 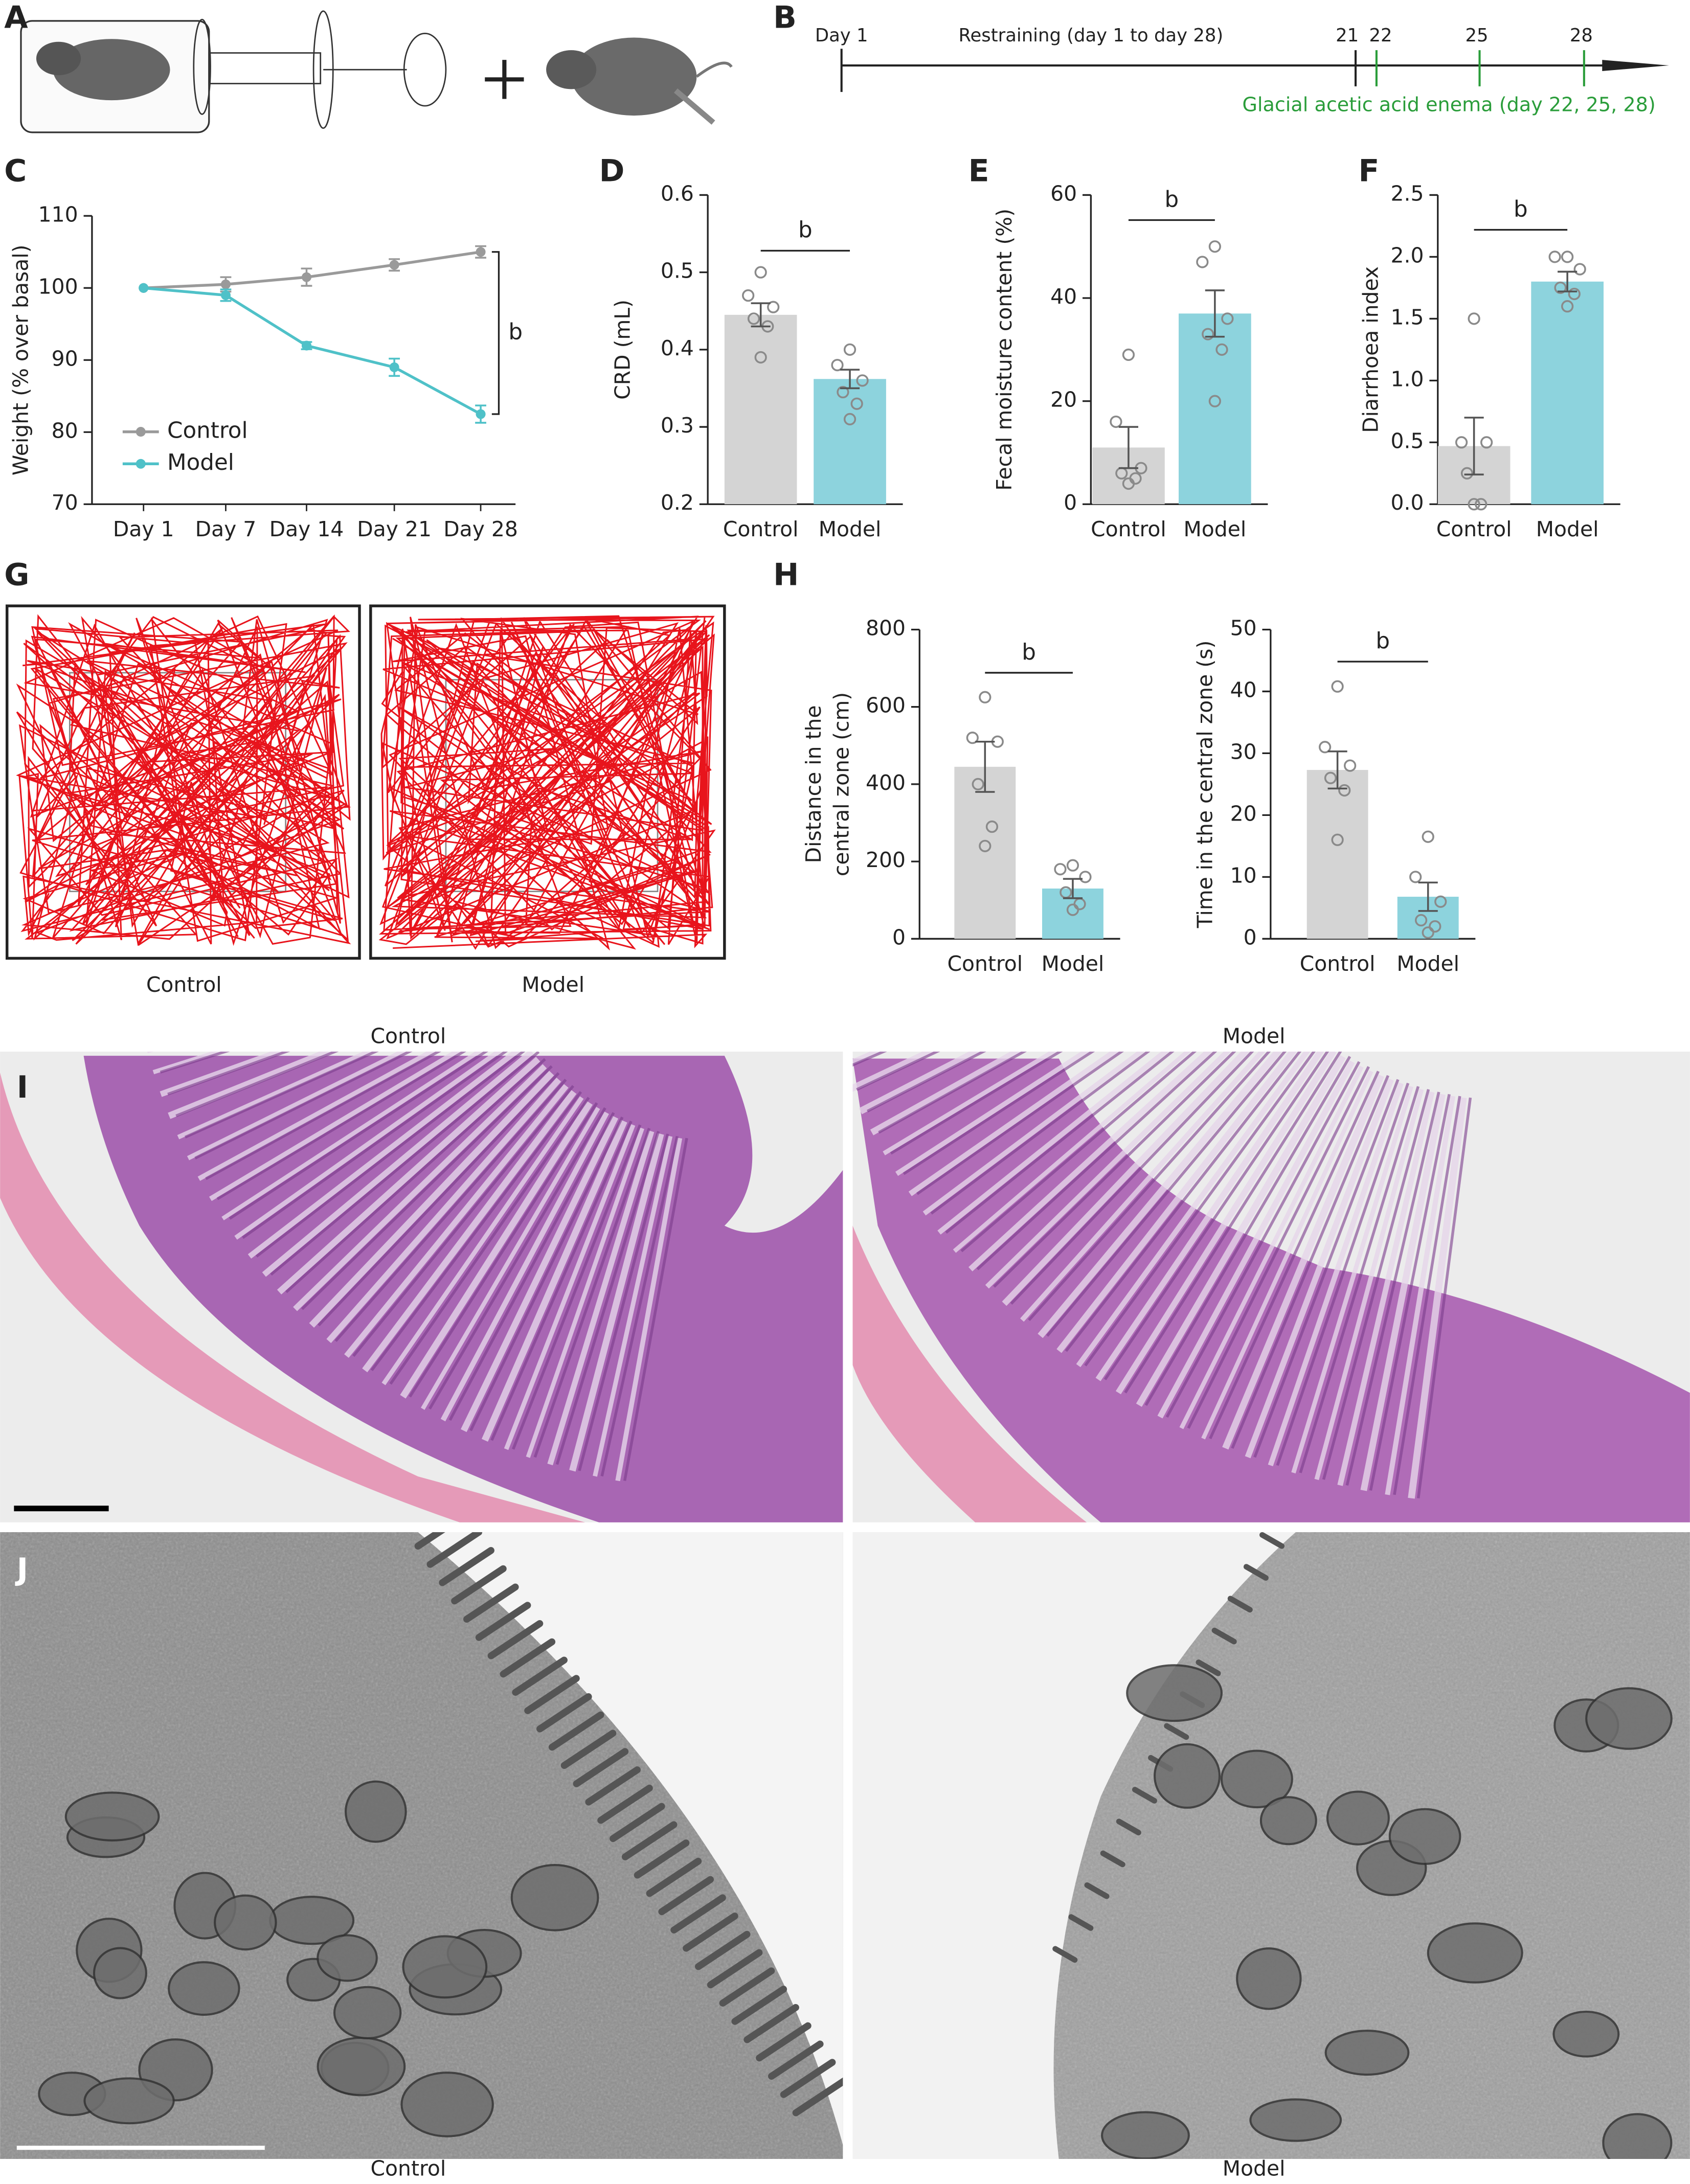 What do you see at coordinates (1271, 1845) in the screenshot?
I see `em-image` at bounding box center [1271, 1845].